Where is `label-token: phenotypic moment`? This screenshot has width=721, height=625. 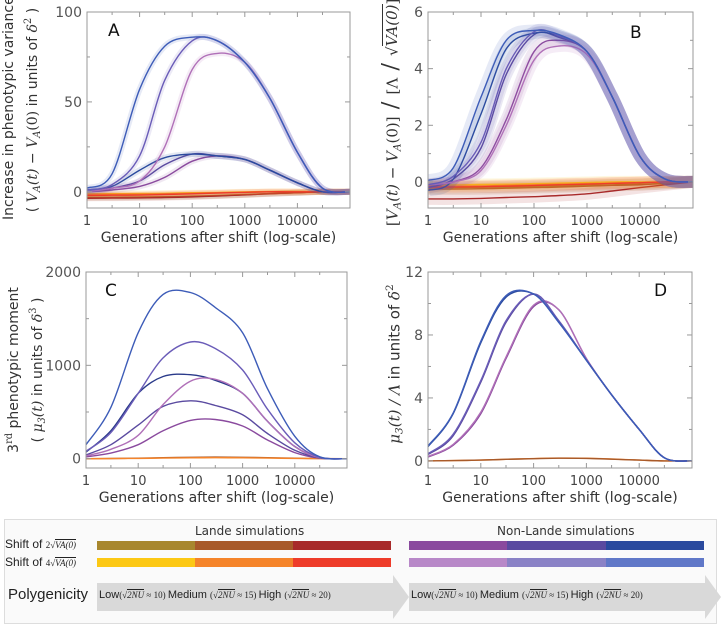
label-token: phenotypic moment is located at coordinates (13, 360).